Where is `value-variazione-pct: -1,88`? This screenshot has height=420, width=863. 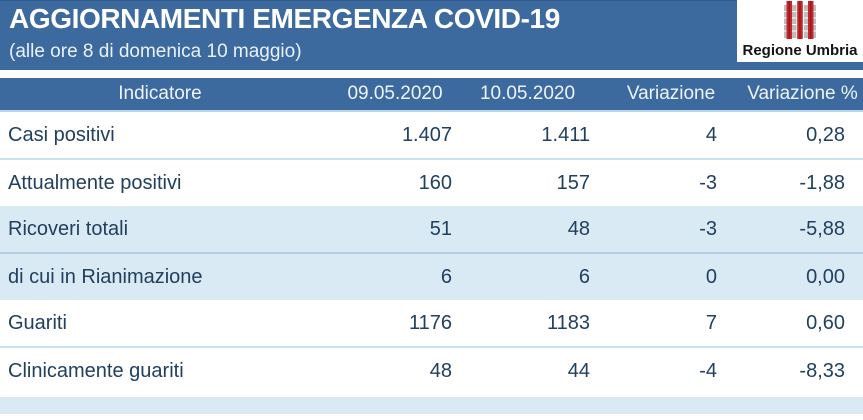
value-variazione-pct: -1,88 is located at coordinates (822, 182).